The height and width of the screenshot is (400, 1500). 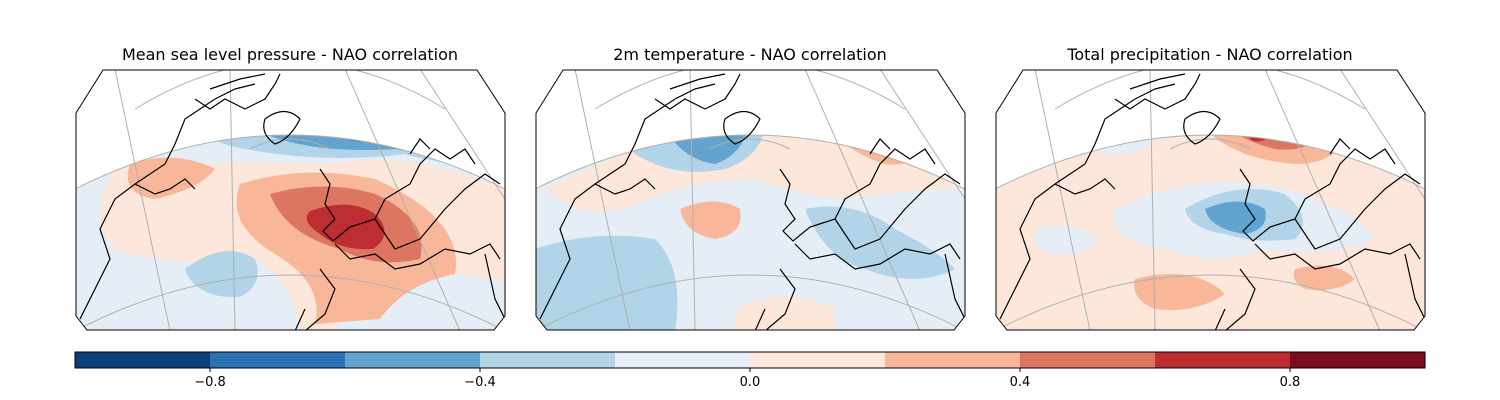 I want to click on field-neg-europe, so click(x=880, y=242).